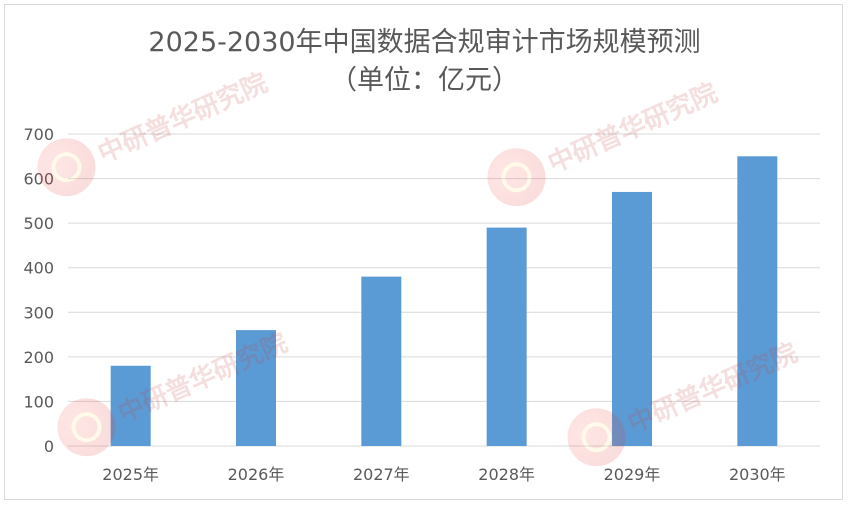  What do you see at coordinates (757, 474) in the screenshot?
I see `x-tick-label: 2030年` at bounding box center [757, 474].